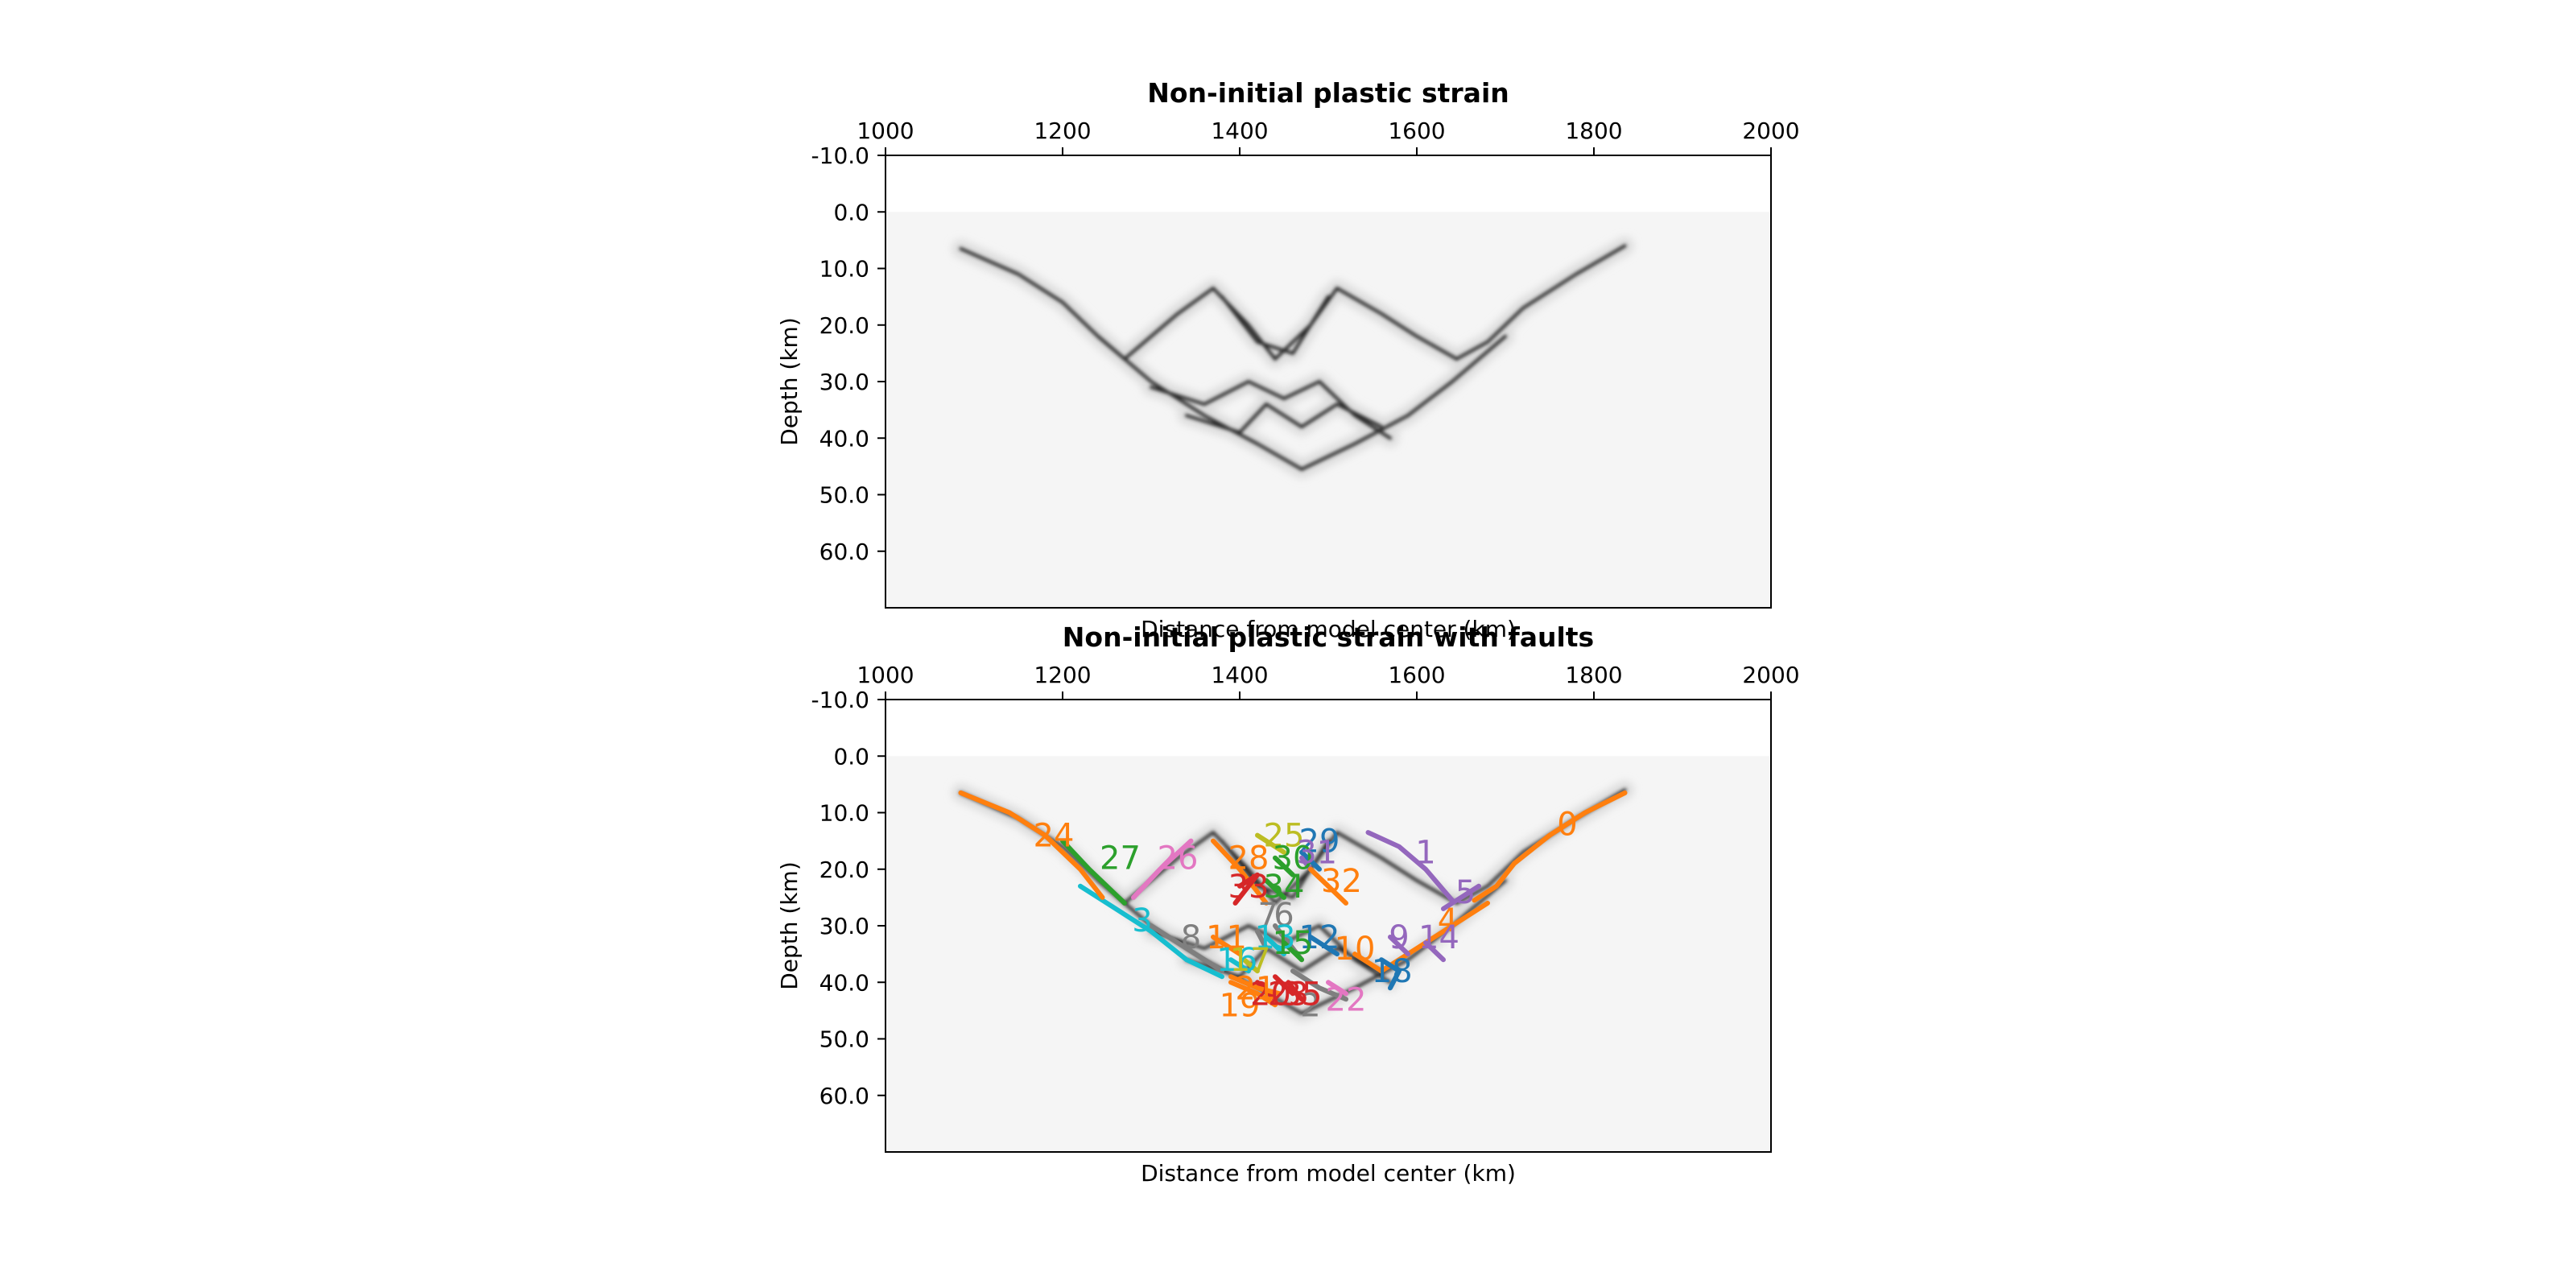 Image resolution: width=2576 pixels, height=1288 pixels. Describe the element at coordinates (1250, 960) in the screenshot. I see `fault-label-17: 17` at that location.